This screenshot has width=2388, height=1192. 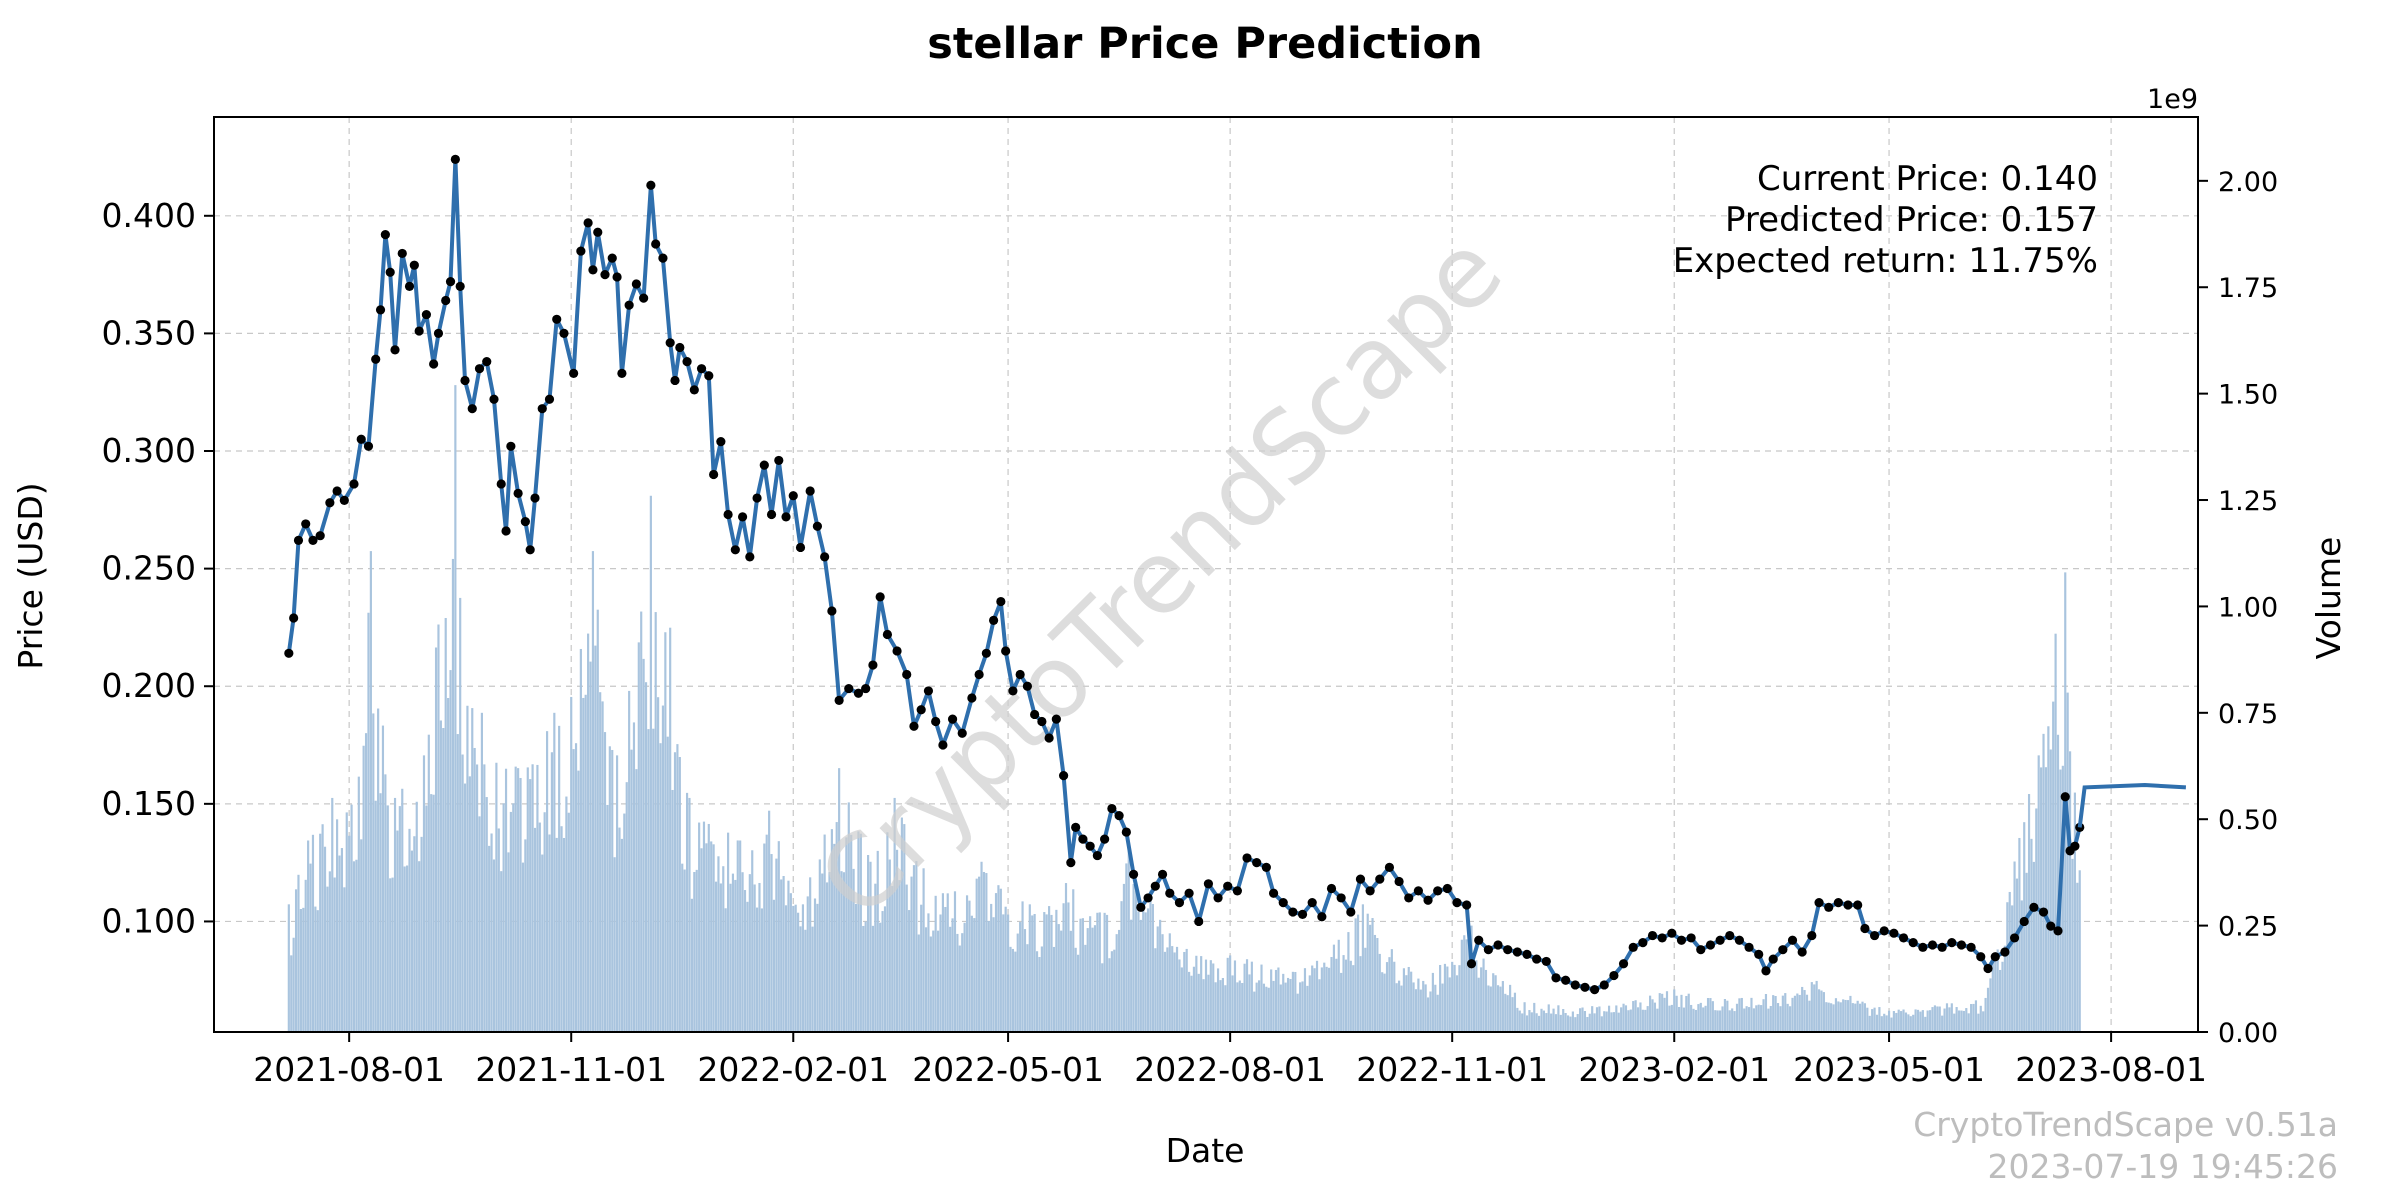 What do you see at coordinates (2248, 182) in the screenshot?
I see `y2-tick-label: 2.00` at bounding box center [2248, 182].